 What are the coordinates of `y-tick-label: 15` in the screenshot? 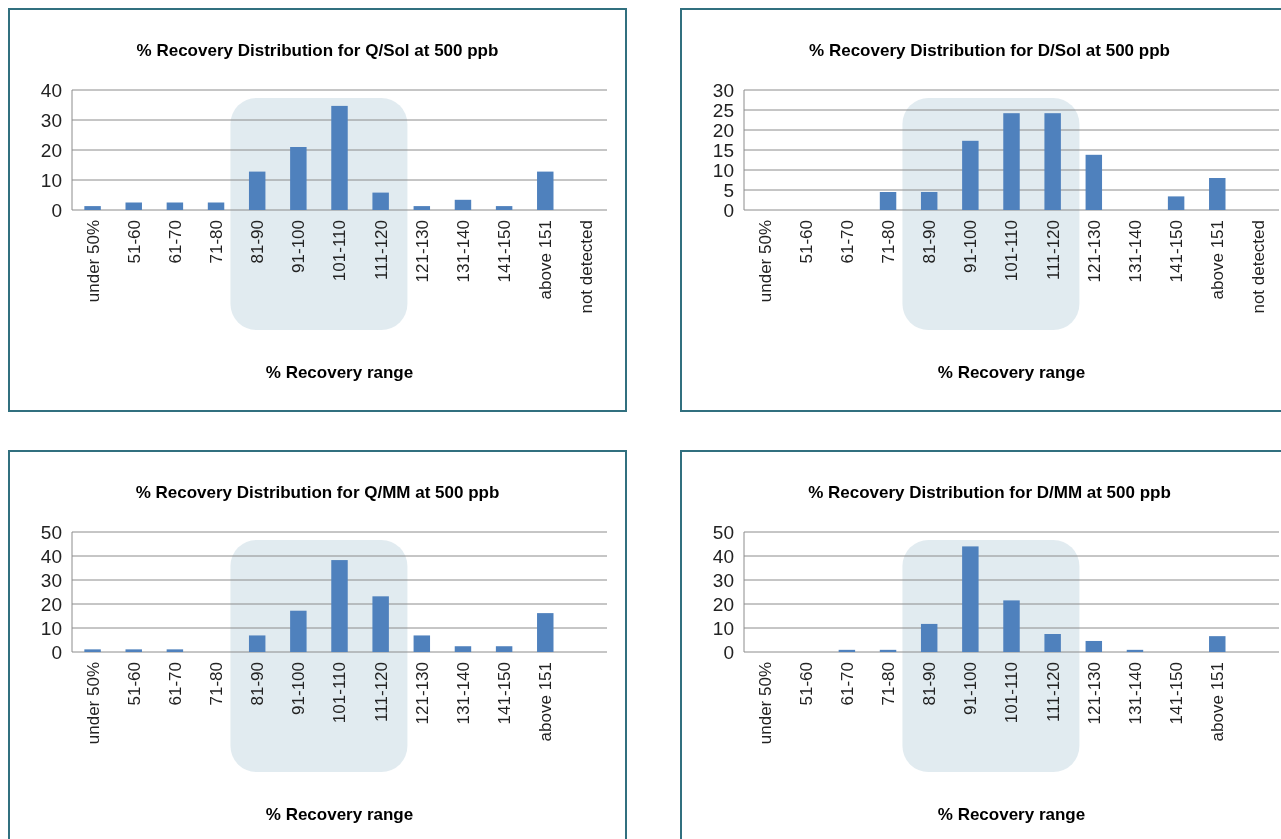 It's located at (723, 150).